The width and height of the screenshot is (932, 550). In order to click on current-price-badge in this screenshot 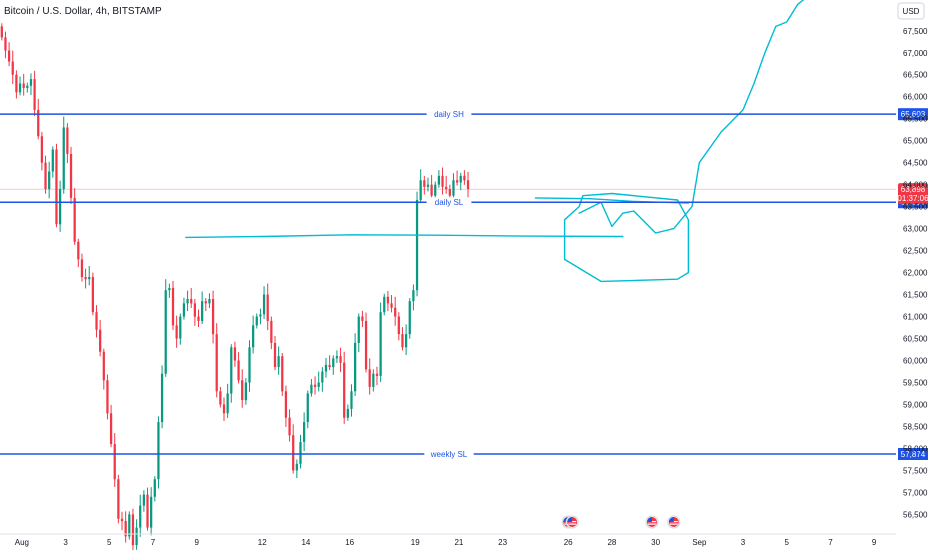, I will do `click(913, 194)`.